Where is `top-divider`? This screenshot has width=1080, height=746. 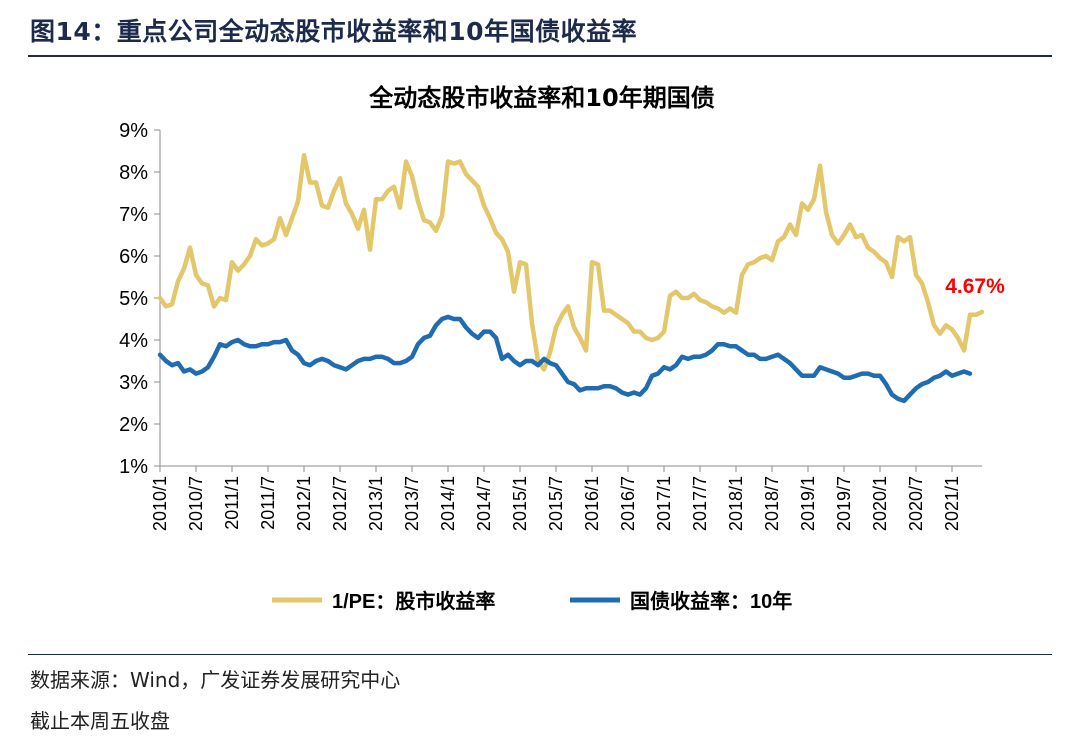 top-divider is located at coordinates (540, 56).